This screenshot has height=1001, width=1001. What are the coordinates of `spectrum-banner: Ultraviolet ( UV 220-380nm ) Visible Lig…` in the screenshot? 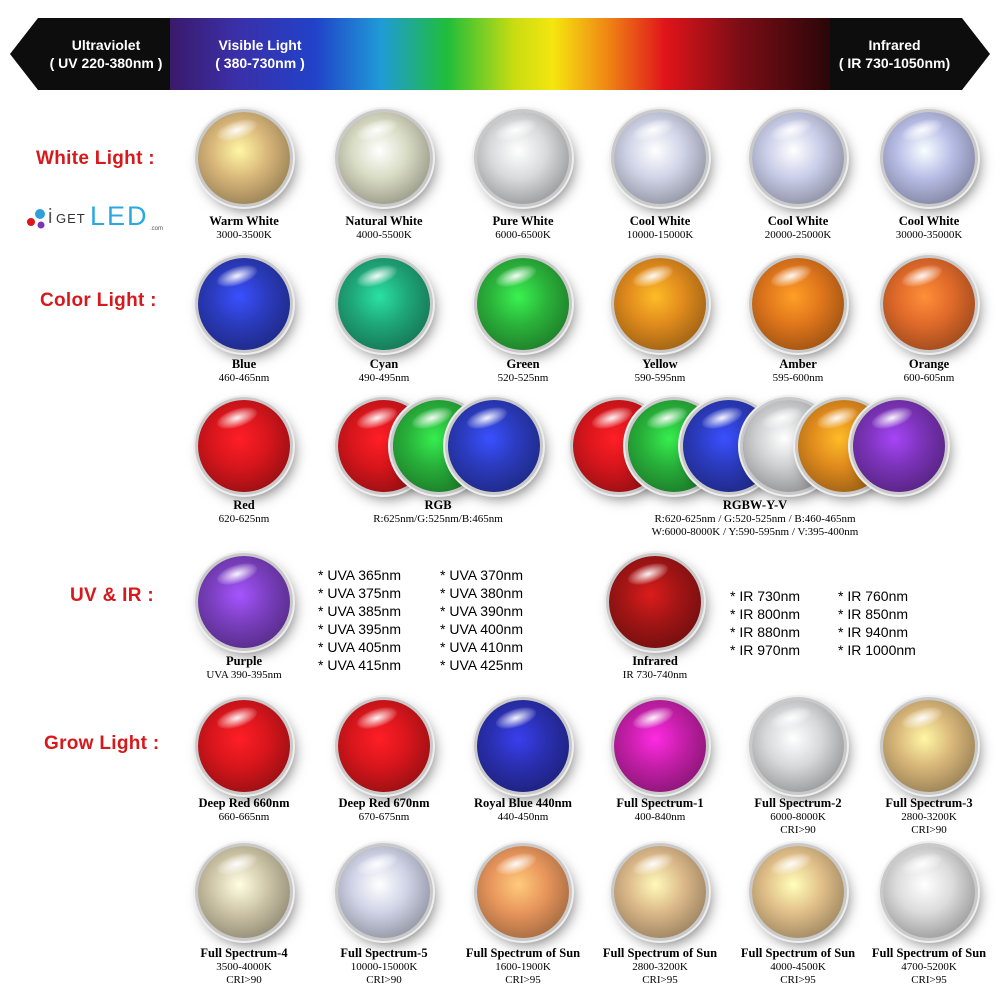 It's located at (500, 54).